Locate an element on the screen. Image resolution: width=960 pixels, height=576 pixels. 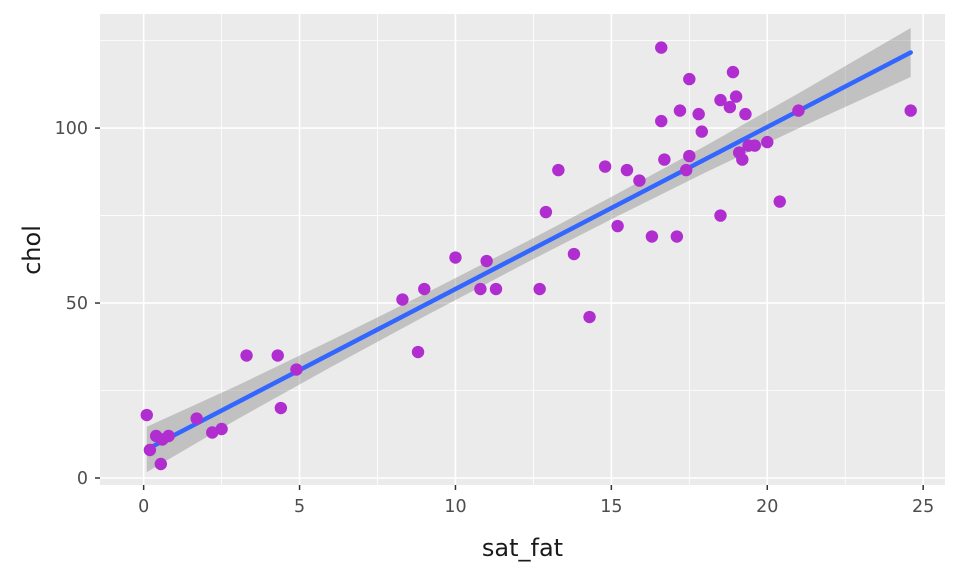
y-axis-title: chol is located at coordinates (32, 250).